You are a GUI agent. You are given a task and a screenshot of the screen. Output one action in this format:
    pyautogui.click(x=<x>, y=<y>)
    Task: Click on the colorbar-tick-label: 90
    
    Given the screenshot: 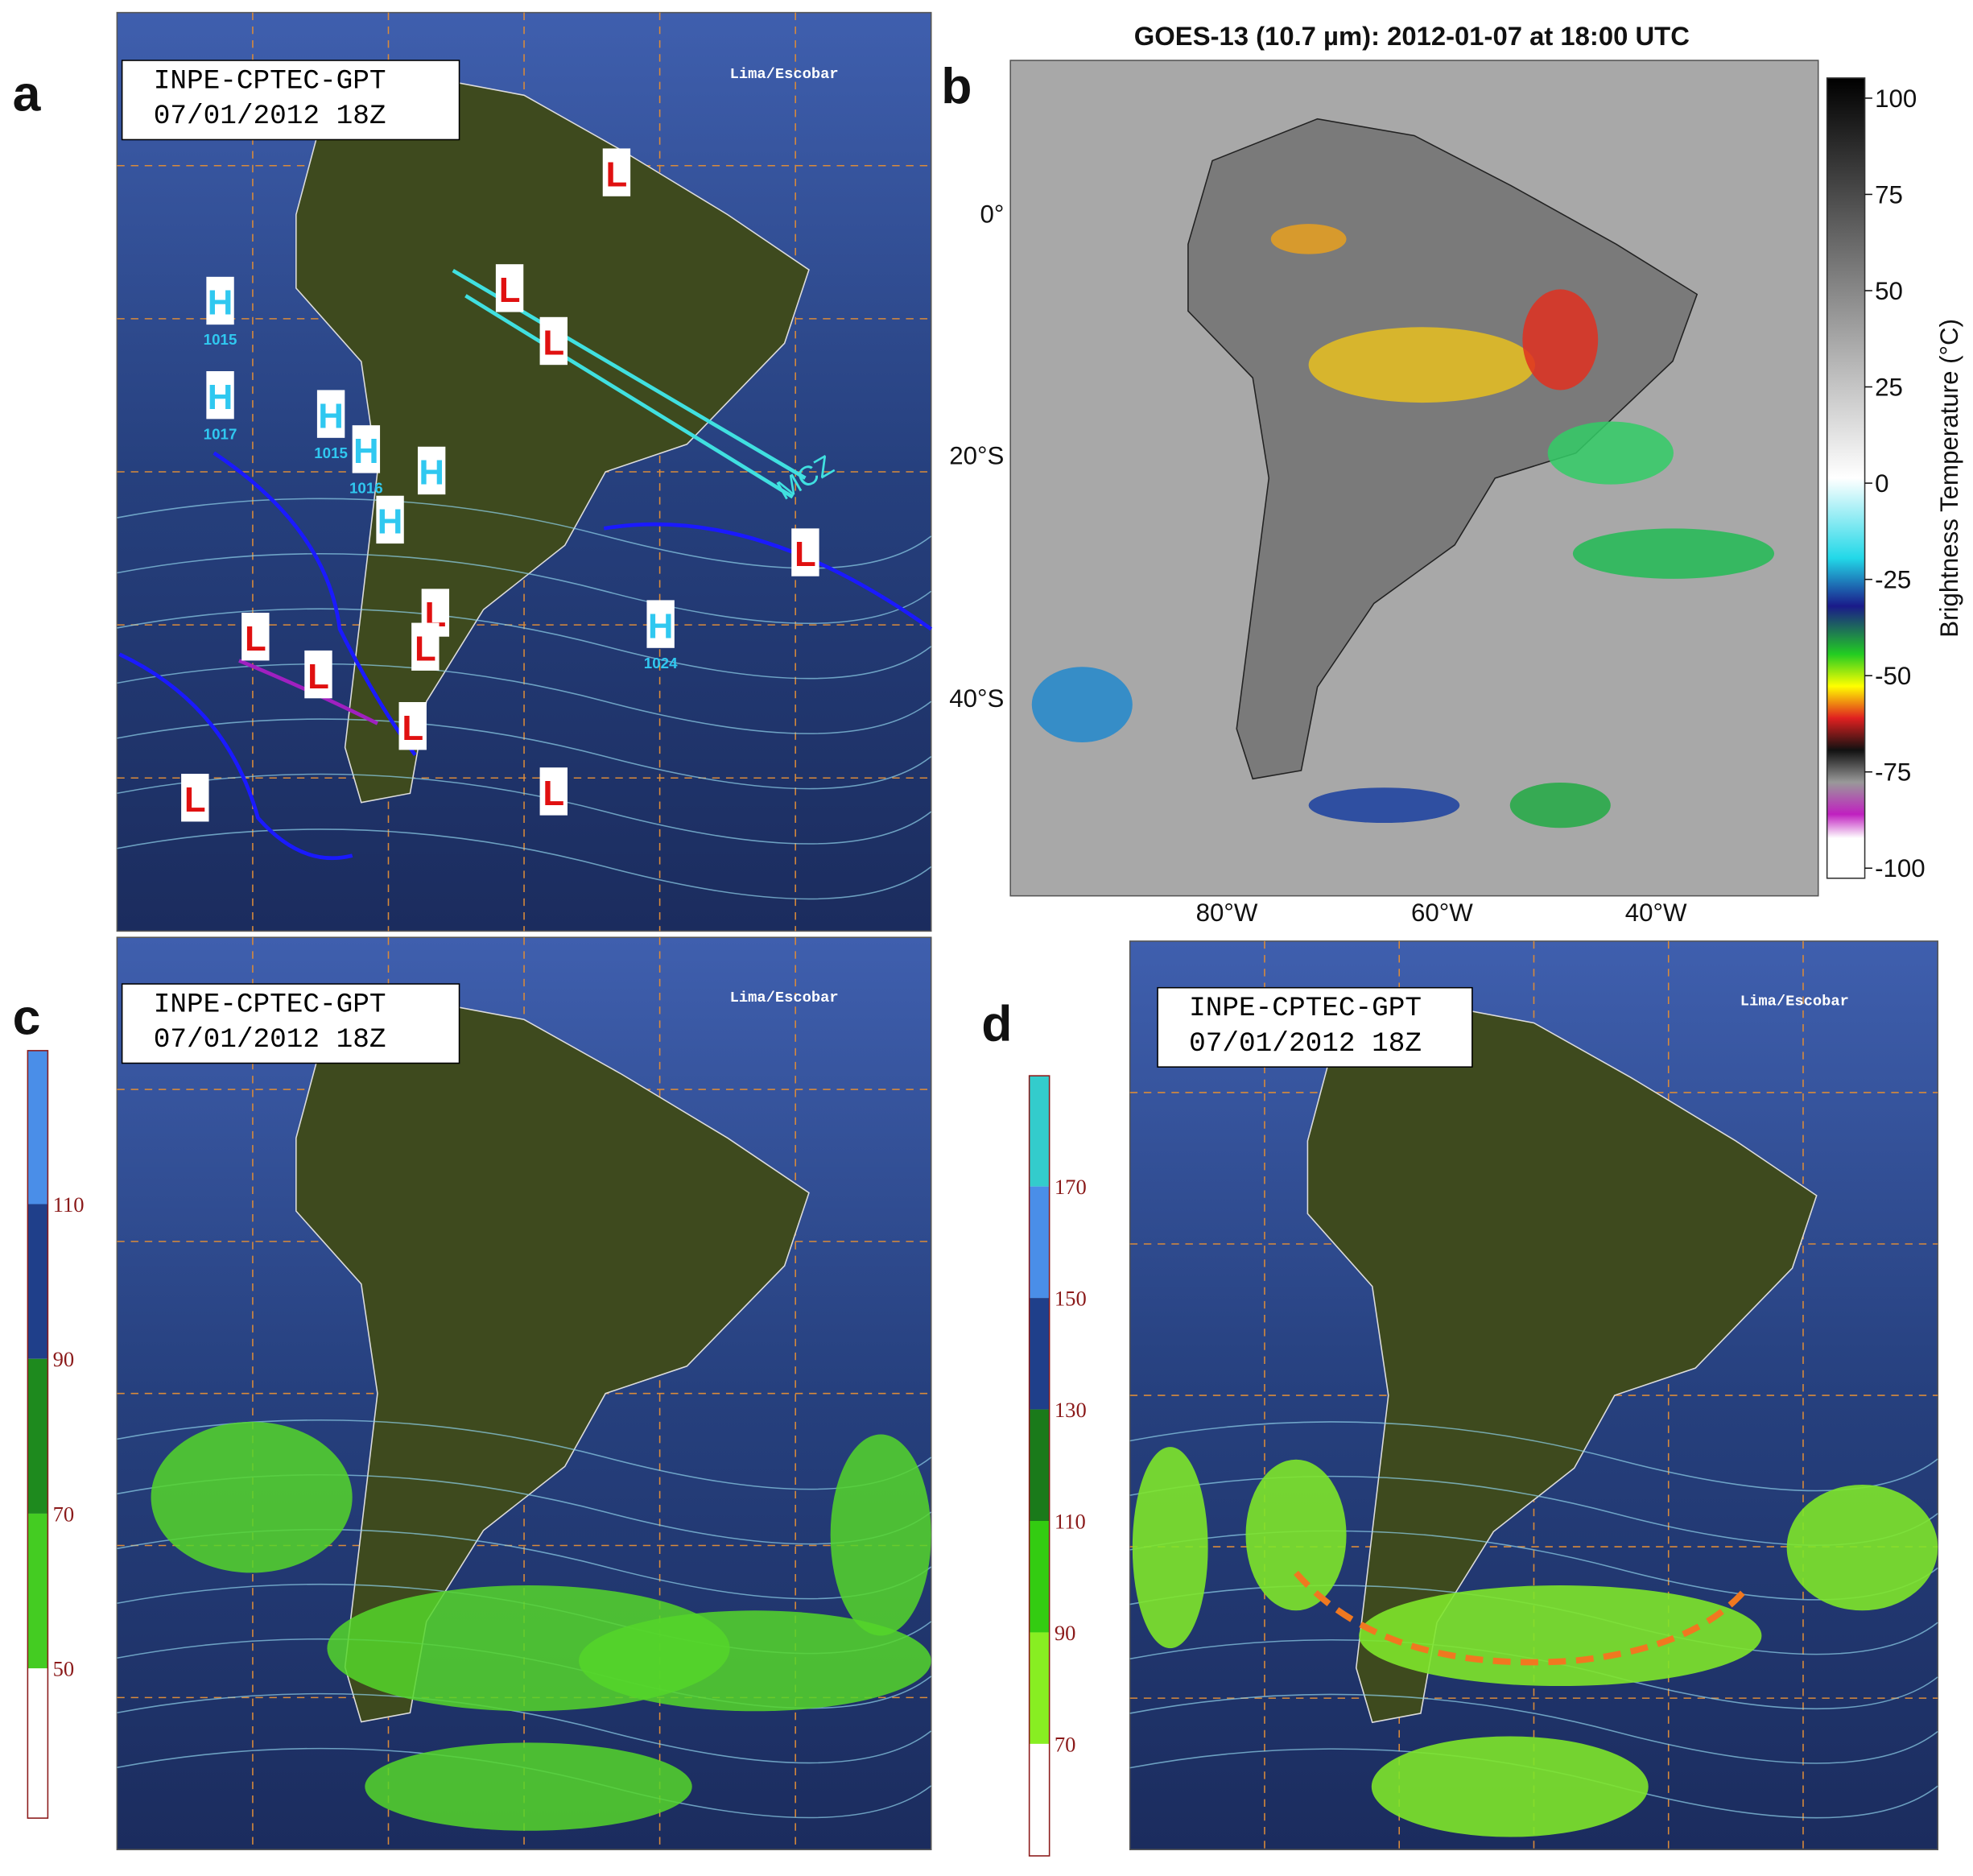 What is the action you would take?
    pyautogui.click(x=64, y=1359)
    